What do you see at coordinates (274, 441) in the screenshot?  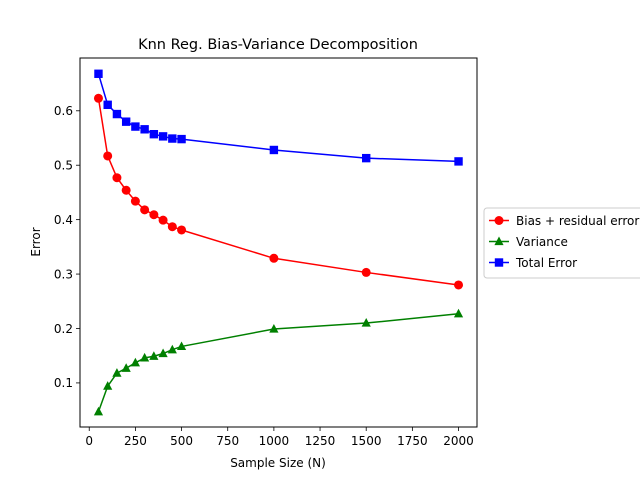 I see `x-tick-label: 1000` at bounding box center [274, 441].